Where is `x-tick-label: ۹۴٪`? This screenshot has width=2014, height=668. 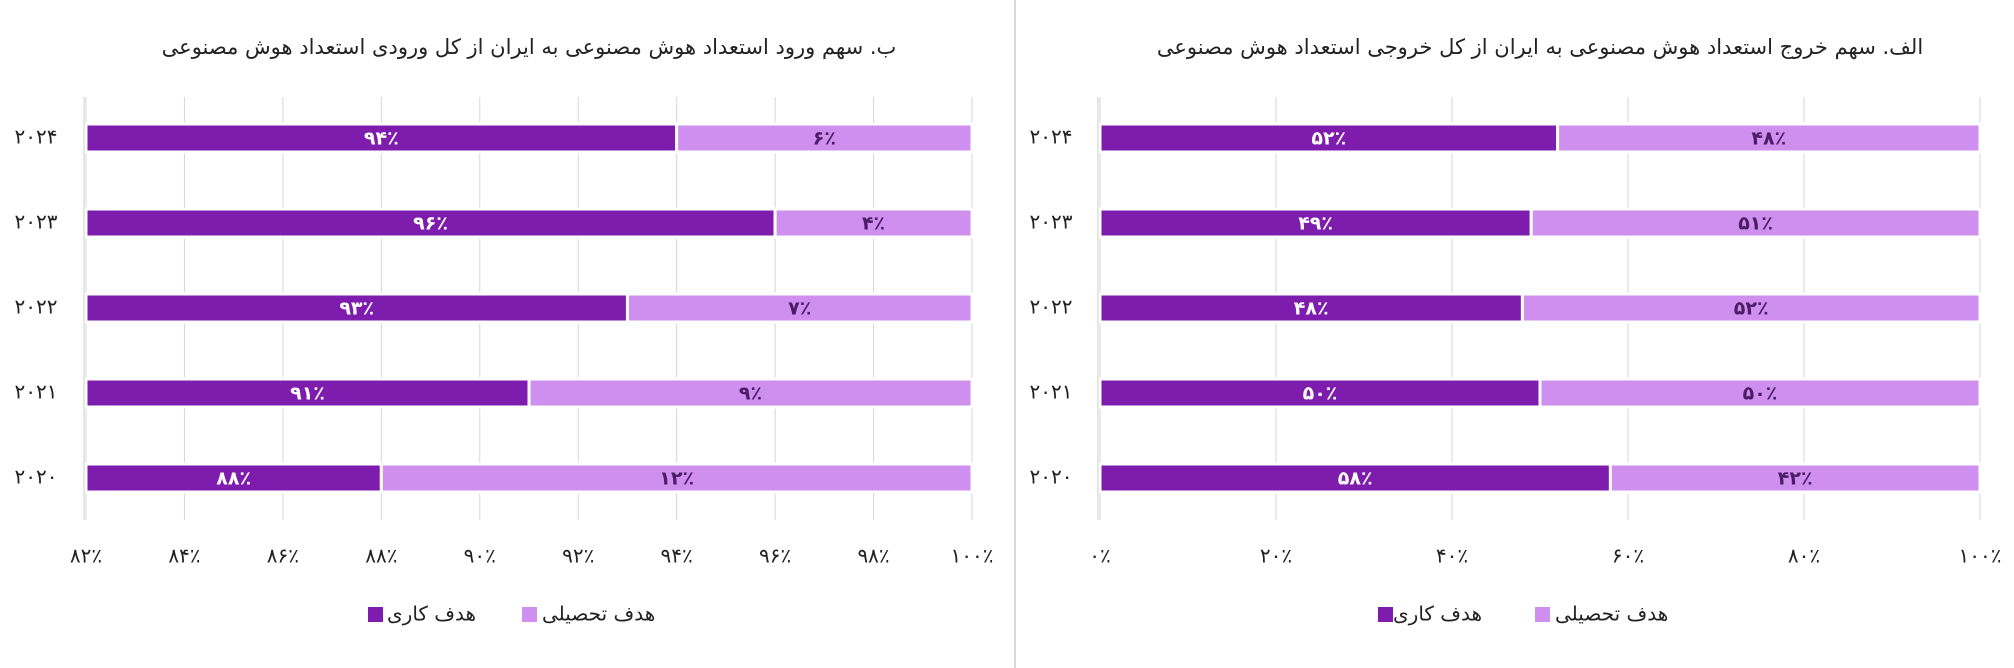
x-tick-label: ۹۴٪ is located at coordinates (677, 556).